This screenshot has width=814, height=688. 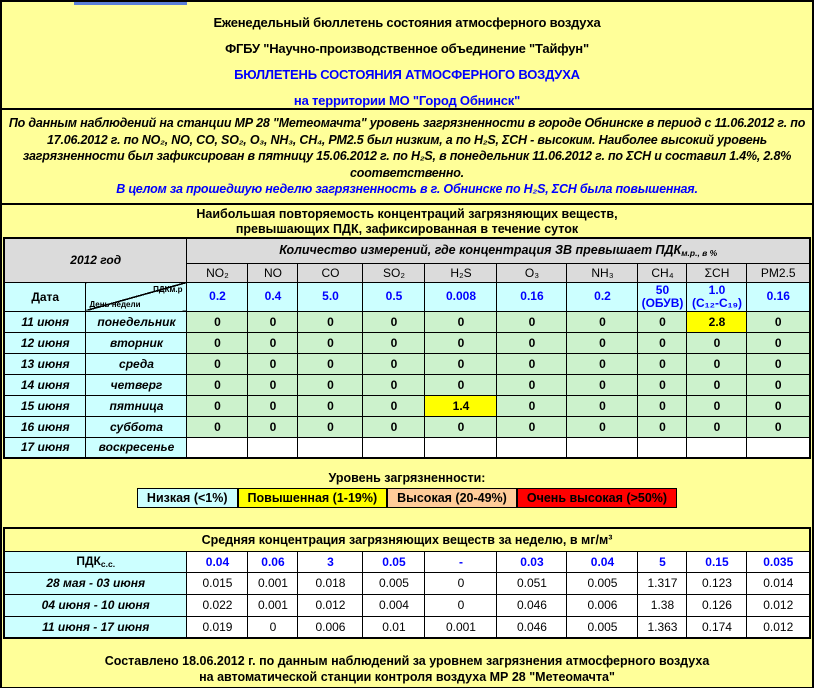 I want to click on pollutant-header: PM2.5, so click(x=778, y=272).